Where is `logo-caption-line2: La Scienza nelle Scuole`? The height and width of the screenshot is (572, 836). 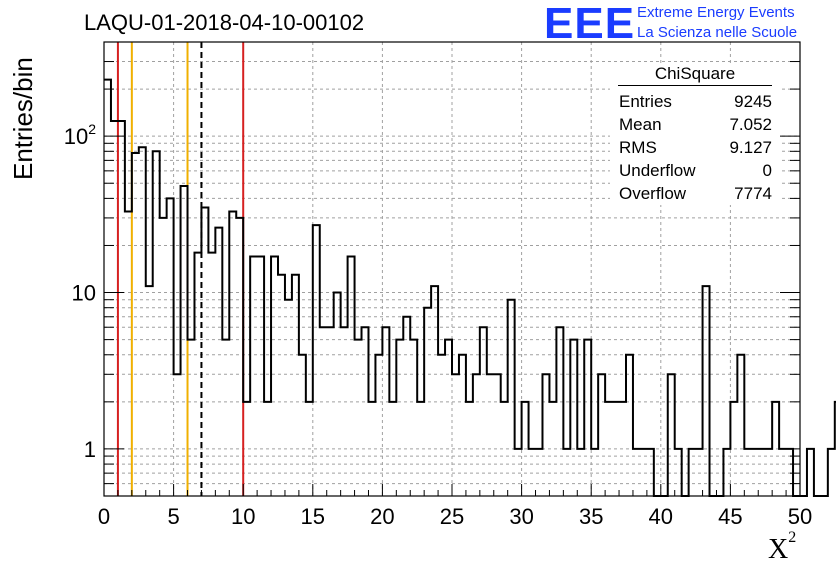
logo-caption-line2: La Scienza nelle Scuole is located at coordinates (717, 32).